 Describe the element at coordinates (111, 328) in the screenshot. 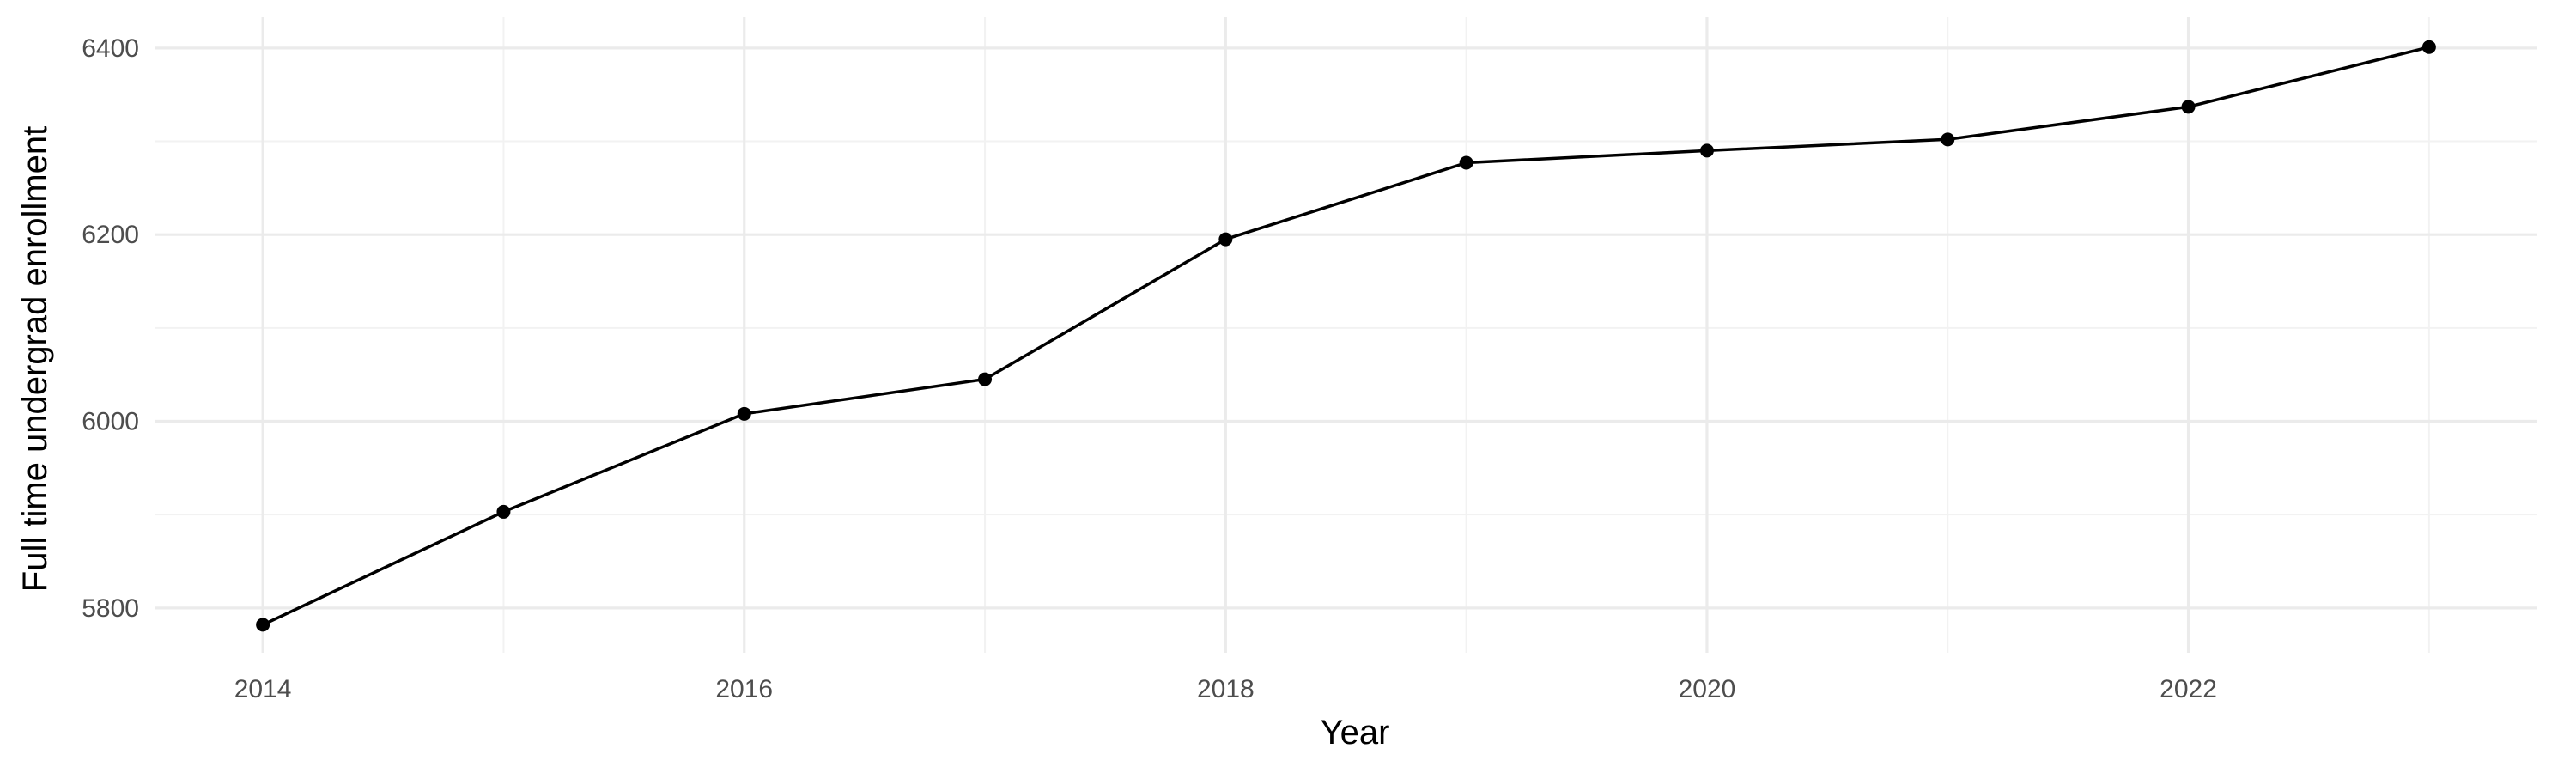

I see `y-axis-tick-labels: 5800 6000 6200 6400` at that location.